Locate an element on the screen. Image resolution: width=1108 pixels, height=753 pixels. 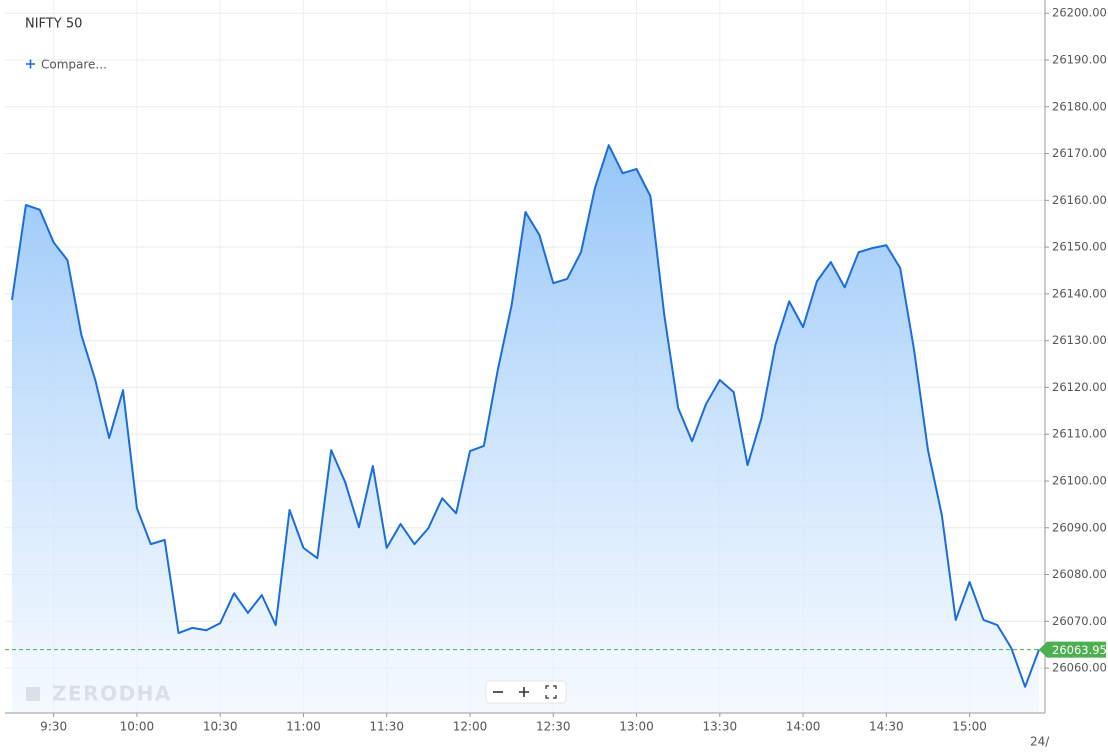
y-tick-label: 26060.00 is located at coordinates (1079, 668).